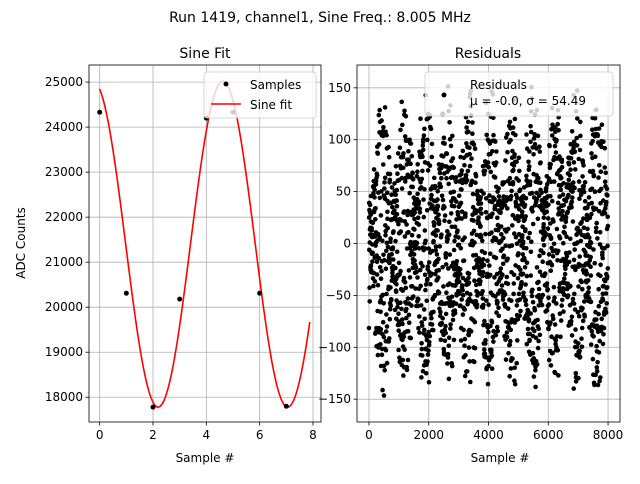 Image resolution: width=640 pixels, height=484 pixels. What do you see at coordinates (64, 172) in the screenshot?
I see `y-tick-label: 23000` at bounding box center [64, 172].